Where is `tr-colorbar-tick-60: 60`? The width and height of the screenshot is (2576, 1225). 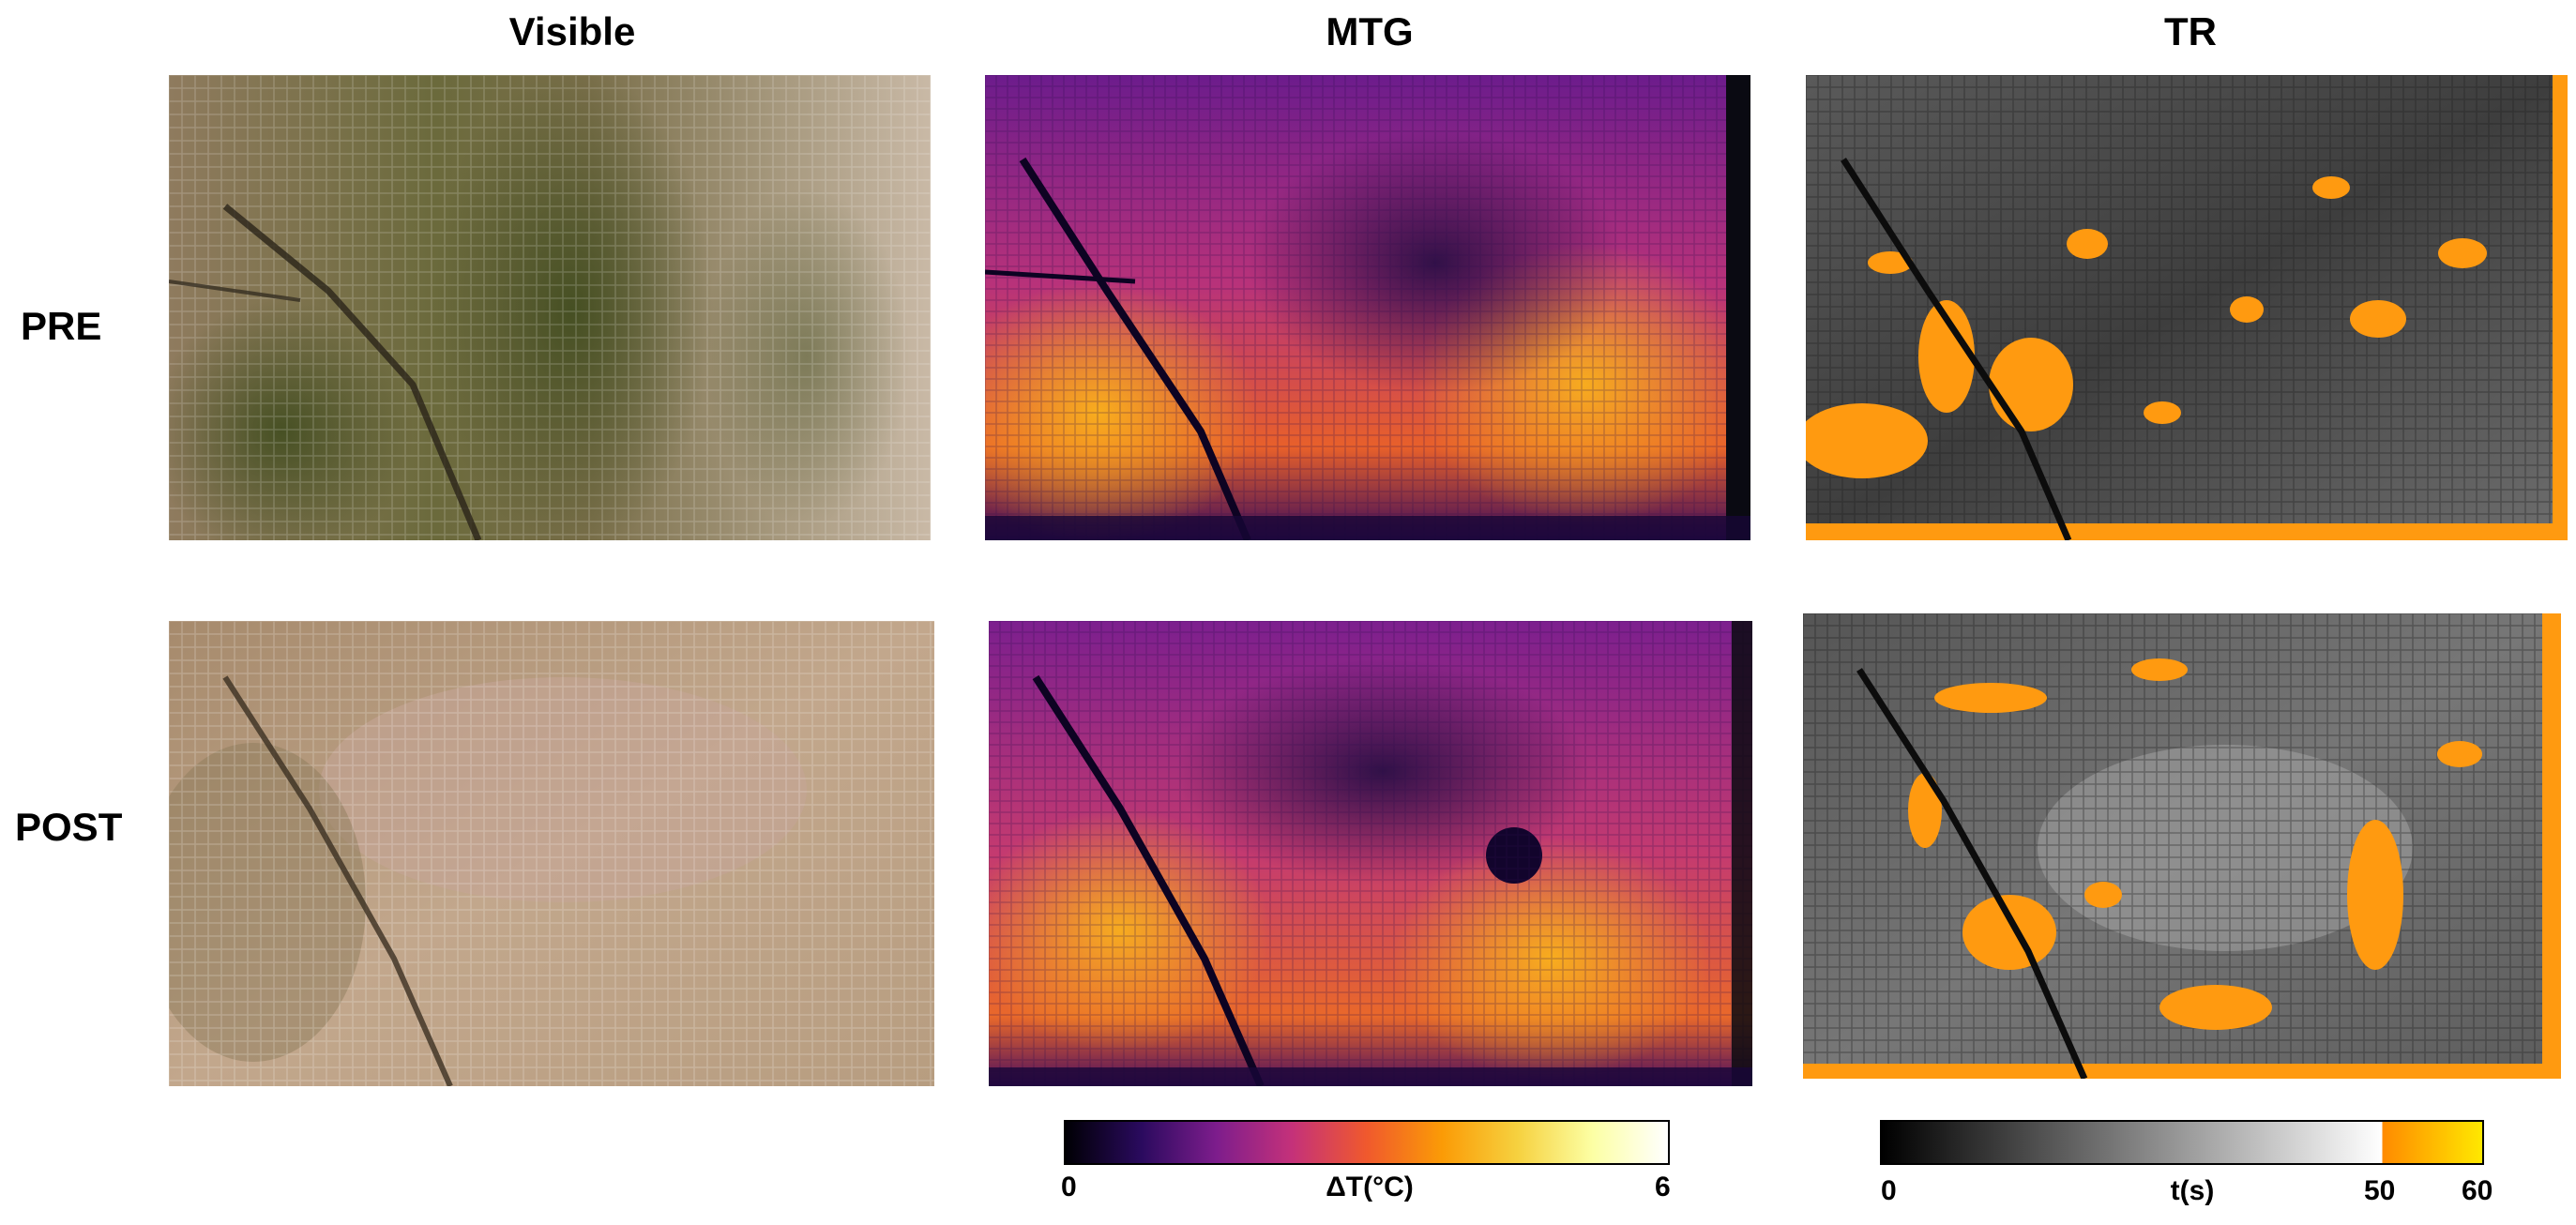
tr-colorbar-tick-60: 60 is located at coordinates (2477, 1190).